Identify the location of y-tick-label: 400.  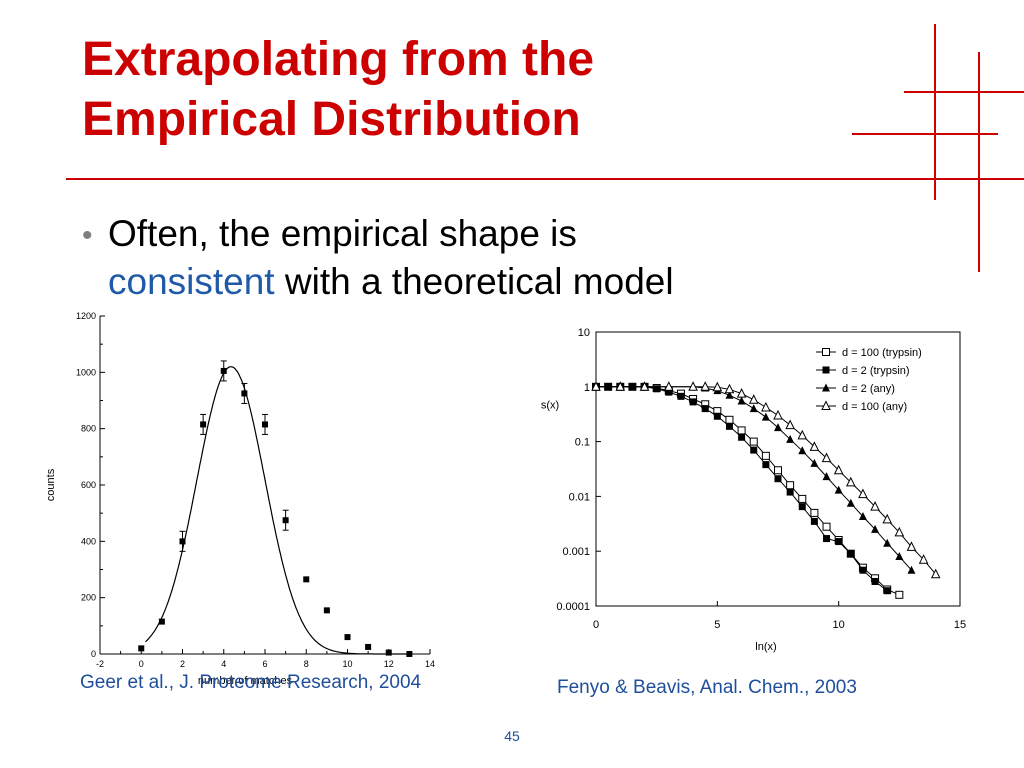
(88, 541).